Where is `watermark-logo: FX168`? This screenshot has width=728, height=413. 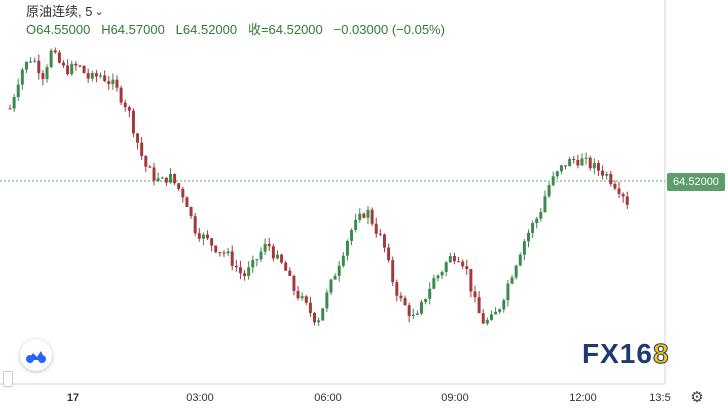
watermark-logo: FX168 is located at coordinates (626, 354).